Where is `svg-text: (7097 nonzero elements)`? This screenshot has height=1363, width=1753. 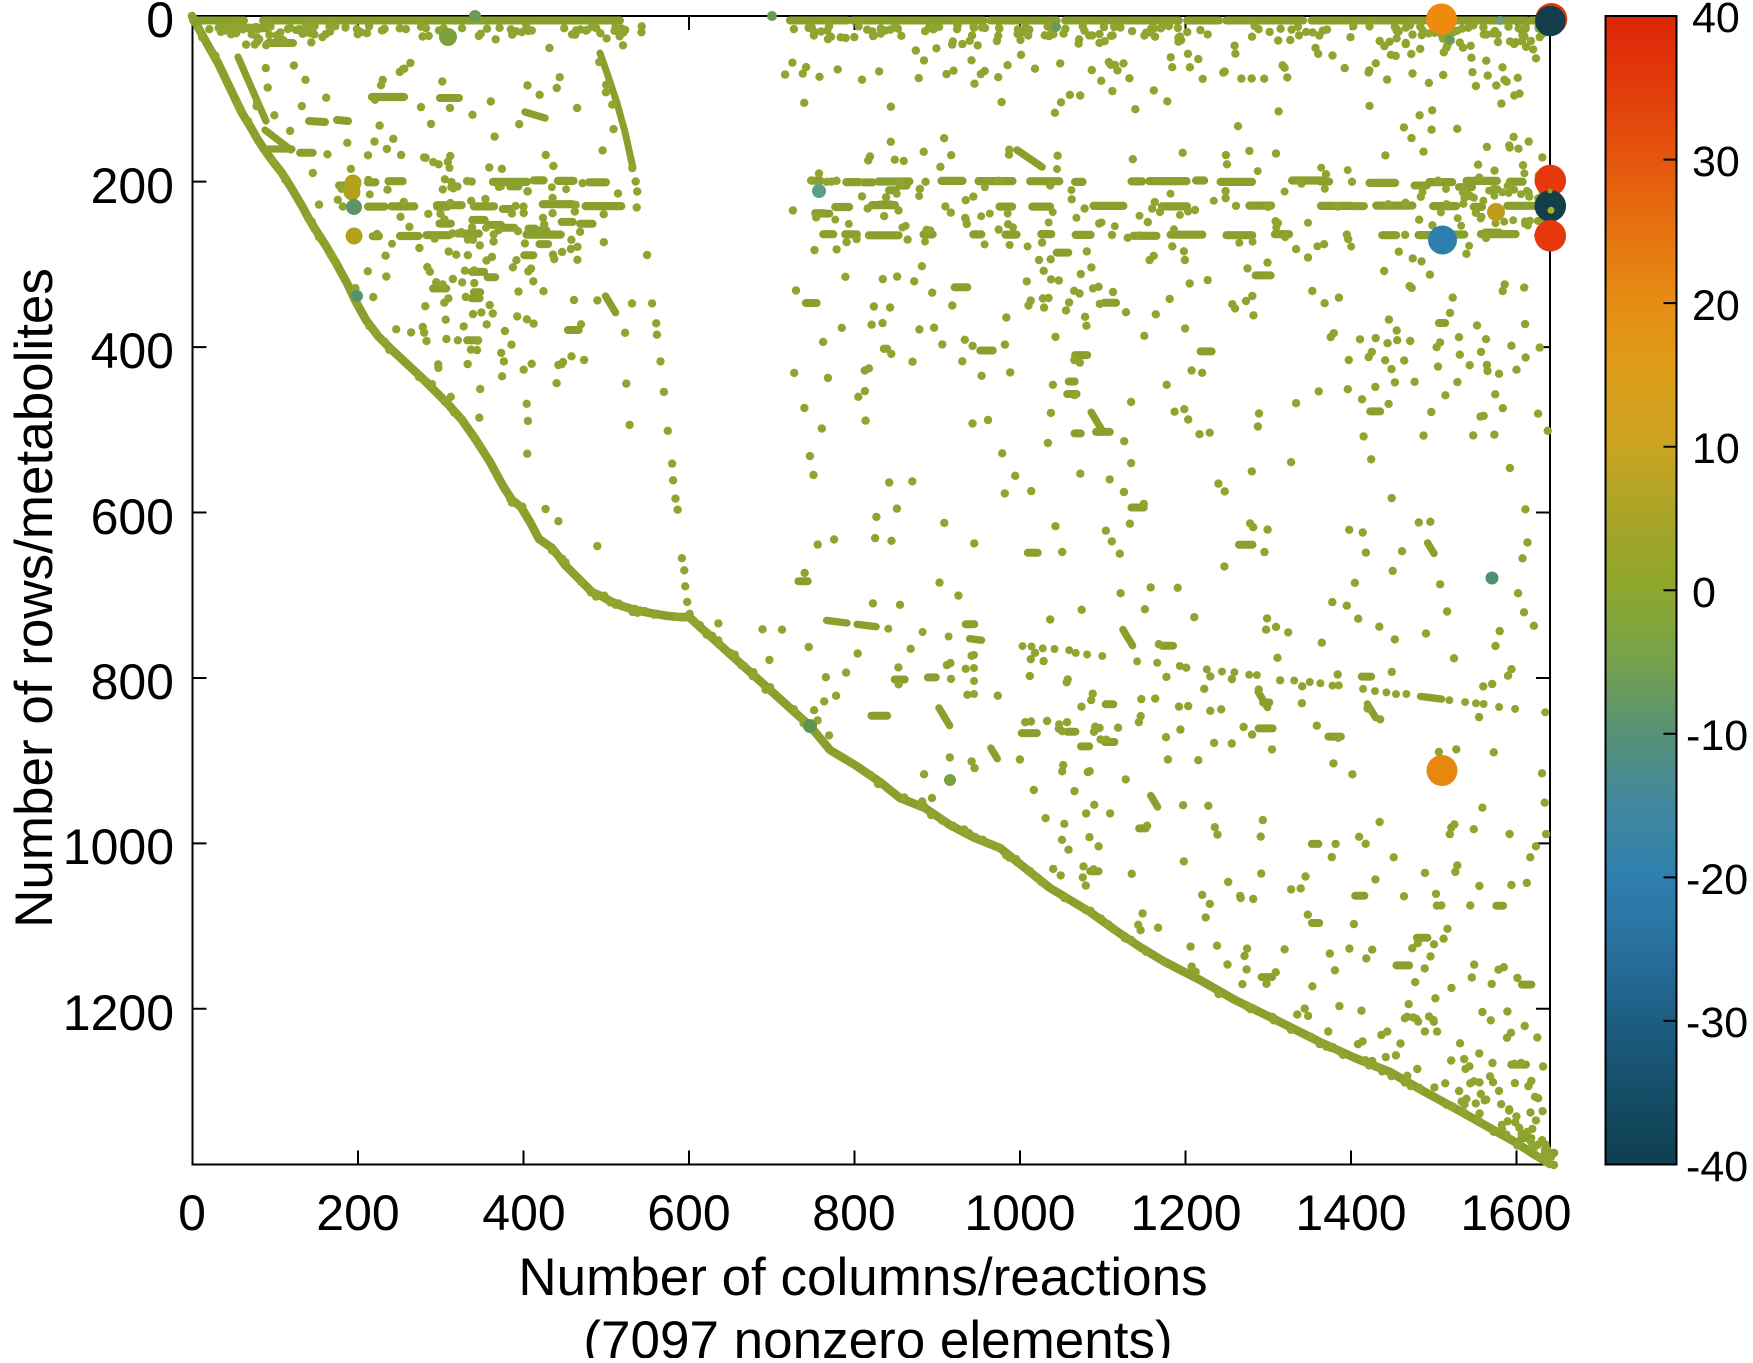
svg-text: (7097 nonzero elements) is located at coordinates (877, 1334).